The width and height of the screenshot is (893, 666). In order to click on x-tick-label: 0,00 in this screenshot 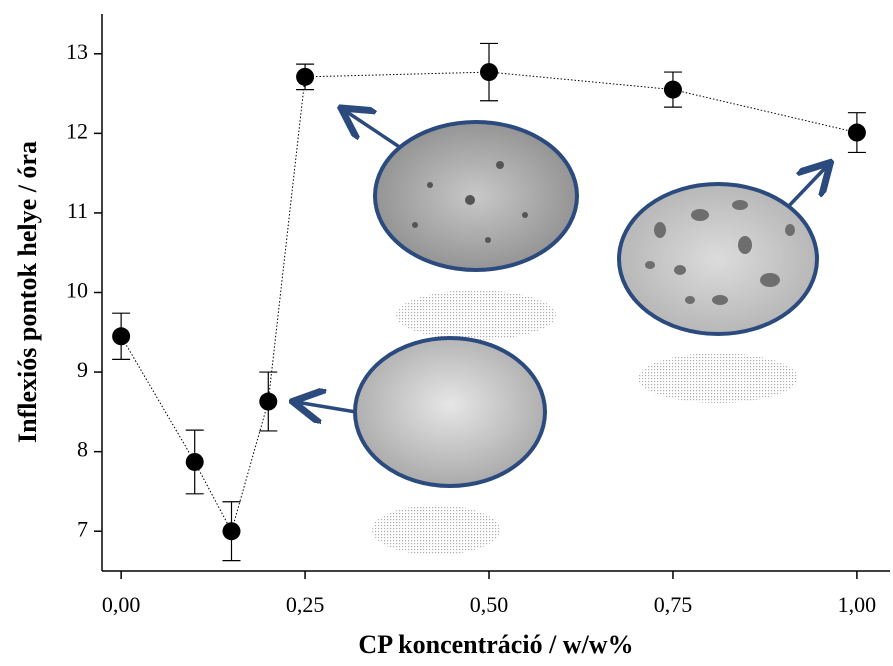, I will do `click(121, 604)`.